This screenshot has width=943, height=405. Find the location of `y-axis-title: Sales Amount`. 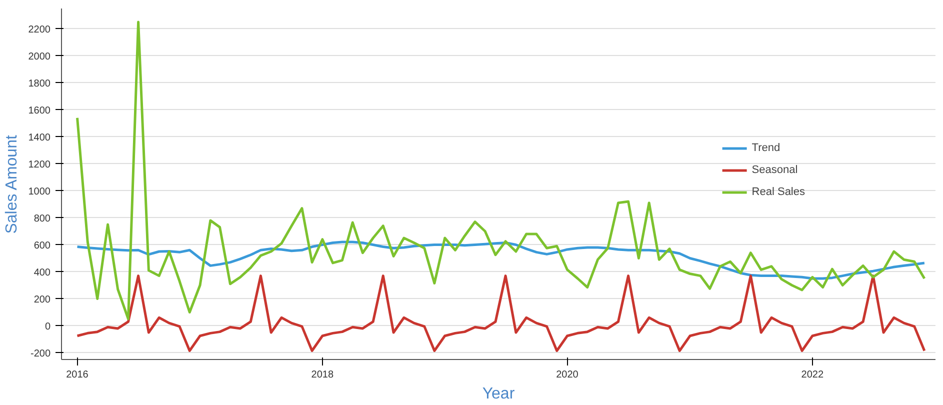

y-axis-title: Sales Amount is located at coordinates (11, 184).